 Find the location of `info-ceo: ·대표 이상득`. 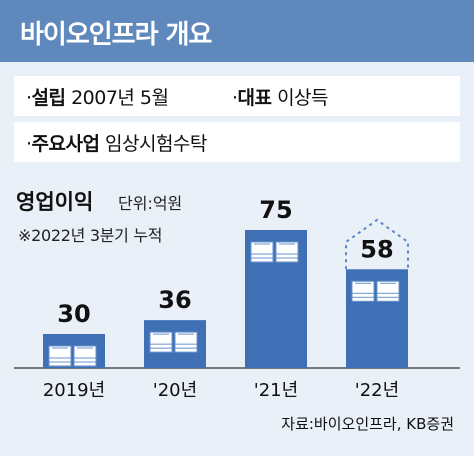

info-ceo: ·대표 이상득 is located at coordinates (280, 98).